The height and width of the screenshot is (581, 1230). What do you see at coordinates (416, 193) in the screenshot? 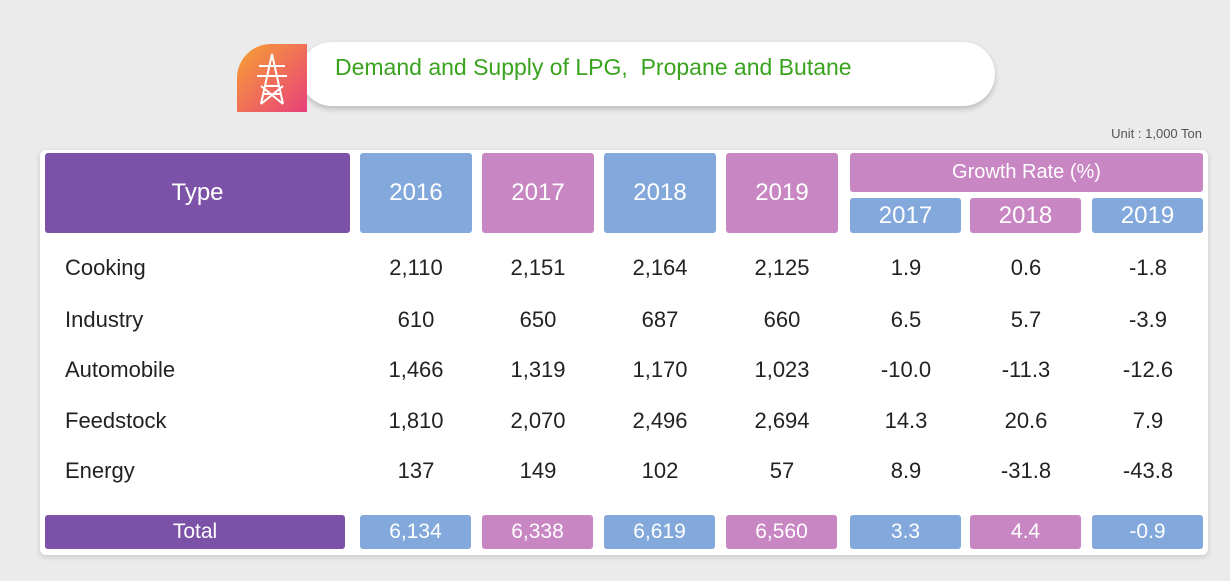
I see `year-header: 2016` at bounding box center [416, 193].